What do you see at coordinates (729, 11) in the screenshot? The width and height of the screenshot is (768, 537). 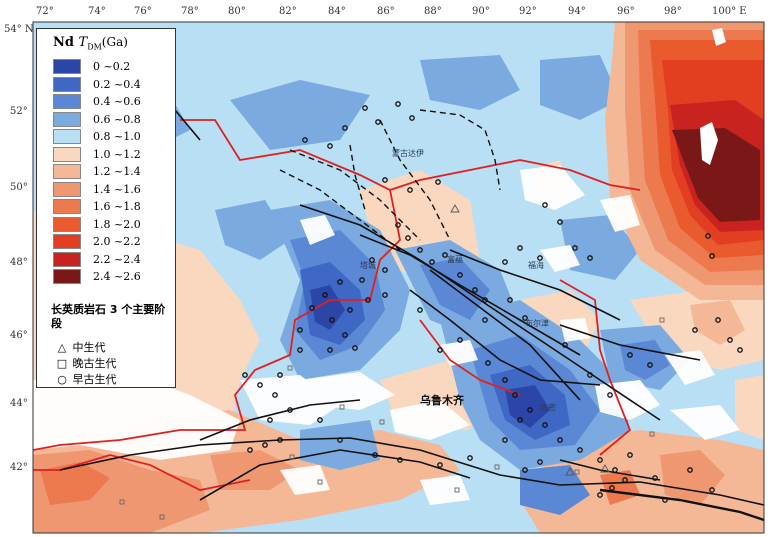 I see `lon-label: 100° E` at bounding box center [729, 11].